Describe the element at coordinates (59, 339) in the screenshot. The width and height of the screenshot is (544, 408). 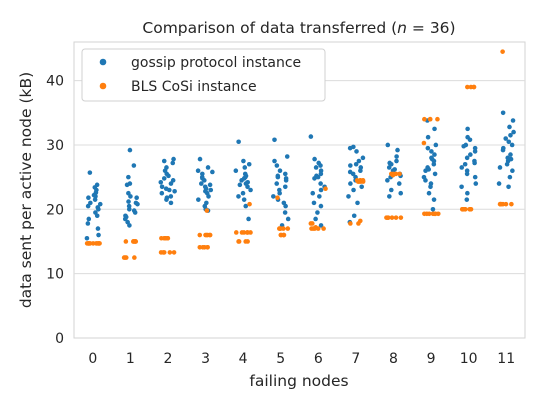
I see `y-tick-label: 0` at that location.